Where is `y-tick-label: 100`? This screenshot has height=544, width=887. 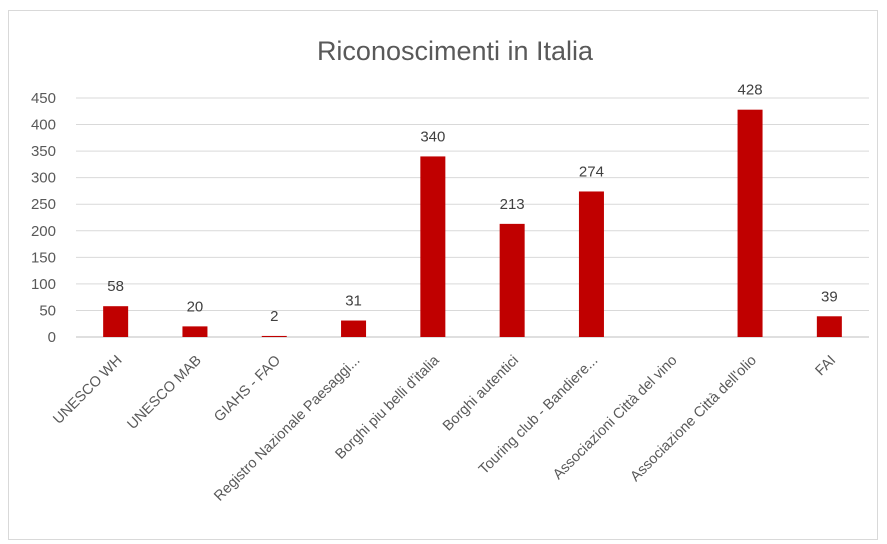 y-tick-label: 100 is located at coordinates (43, 284).